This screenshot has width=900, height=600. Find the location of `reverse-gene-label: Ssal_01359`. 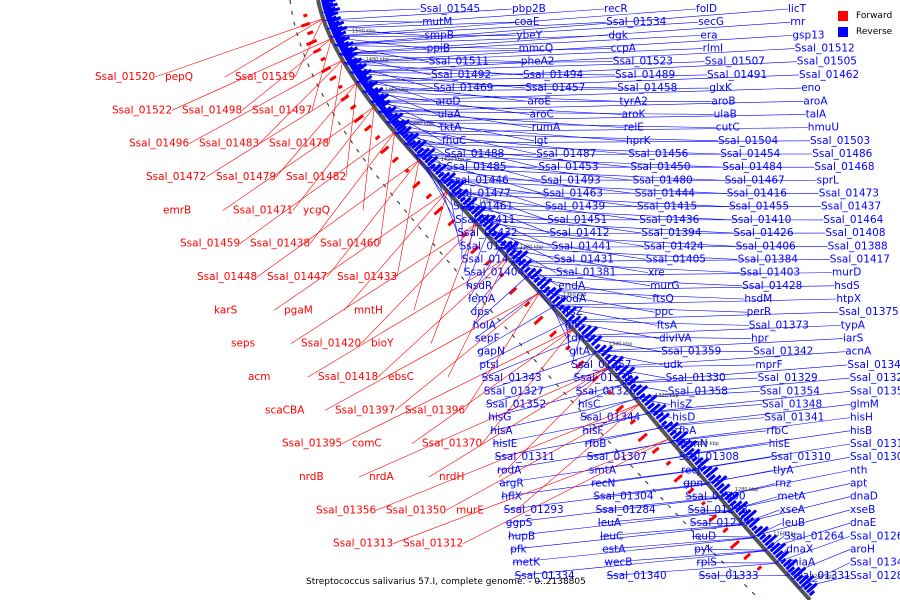

reverse-gene-label: Ssal_01359 is located at coordinates (691, 352).